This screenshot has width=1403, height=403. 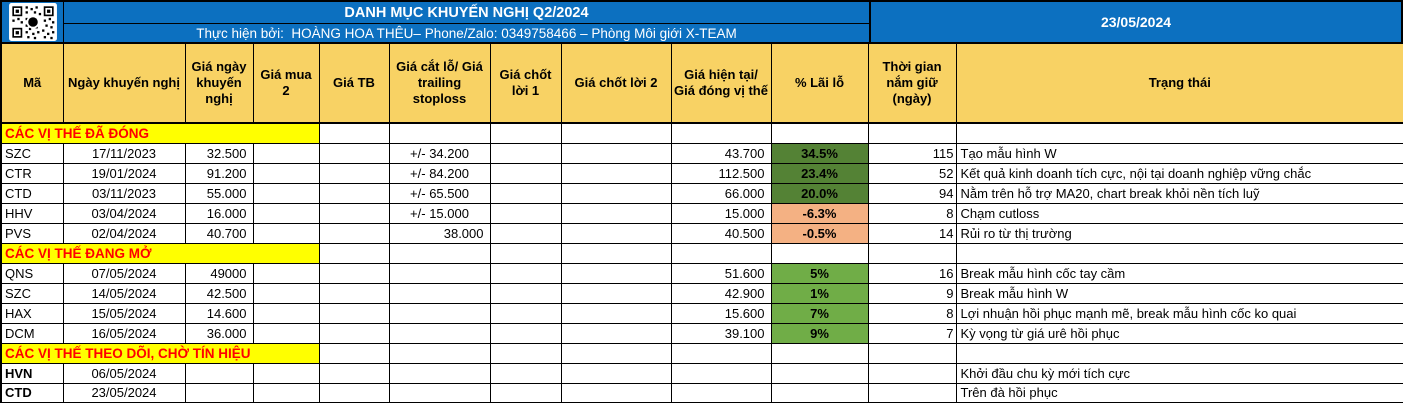 I want to click on cell-current-price: 66.000, so click(x=721, y=193).